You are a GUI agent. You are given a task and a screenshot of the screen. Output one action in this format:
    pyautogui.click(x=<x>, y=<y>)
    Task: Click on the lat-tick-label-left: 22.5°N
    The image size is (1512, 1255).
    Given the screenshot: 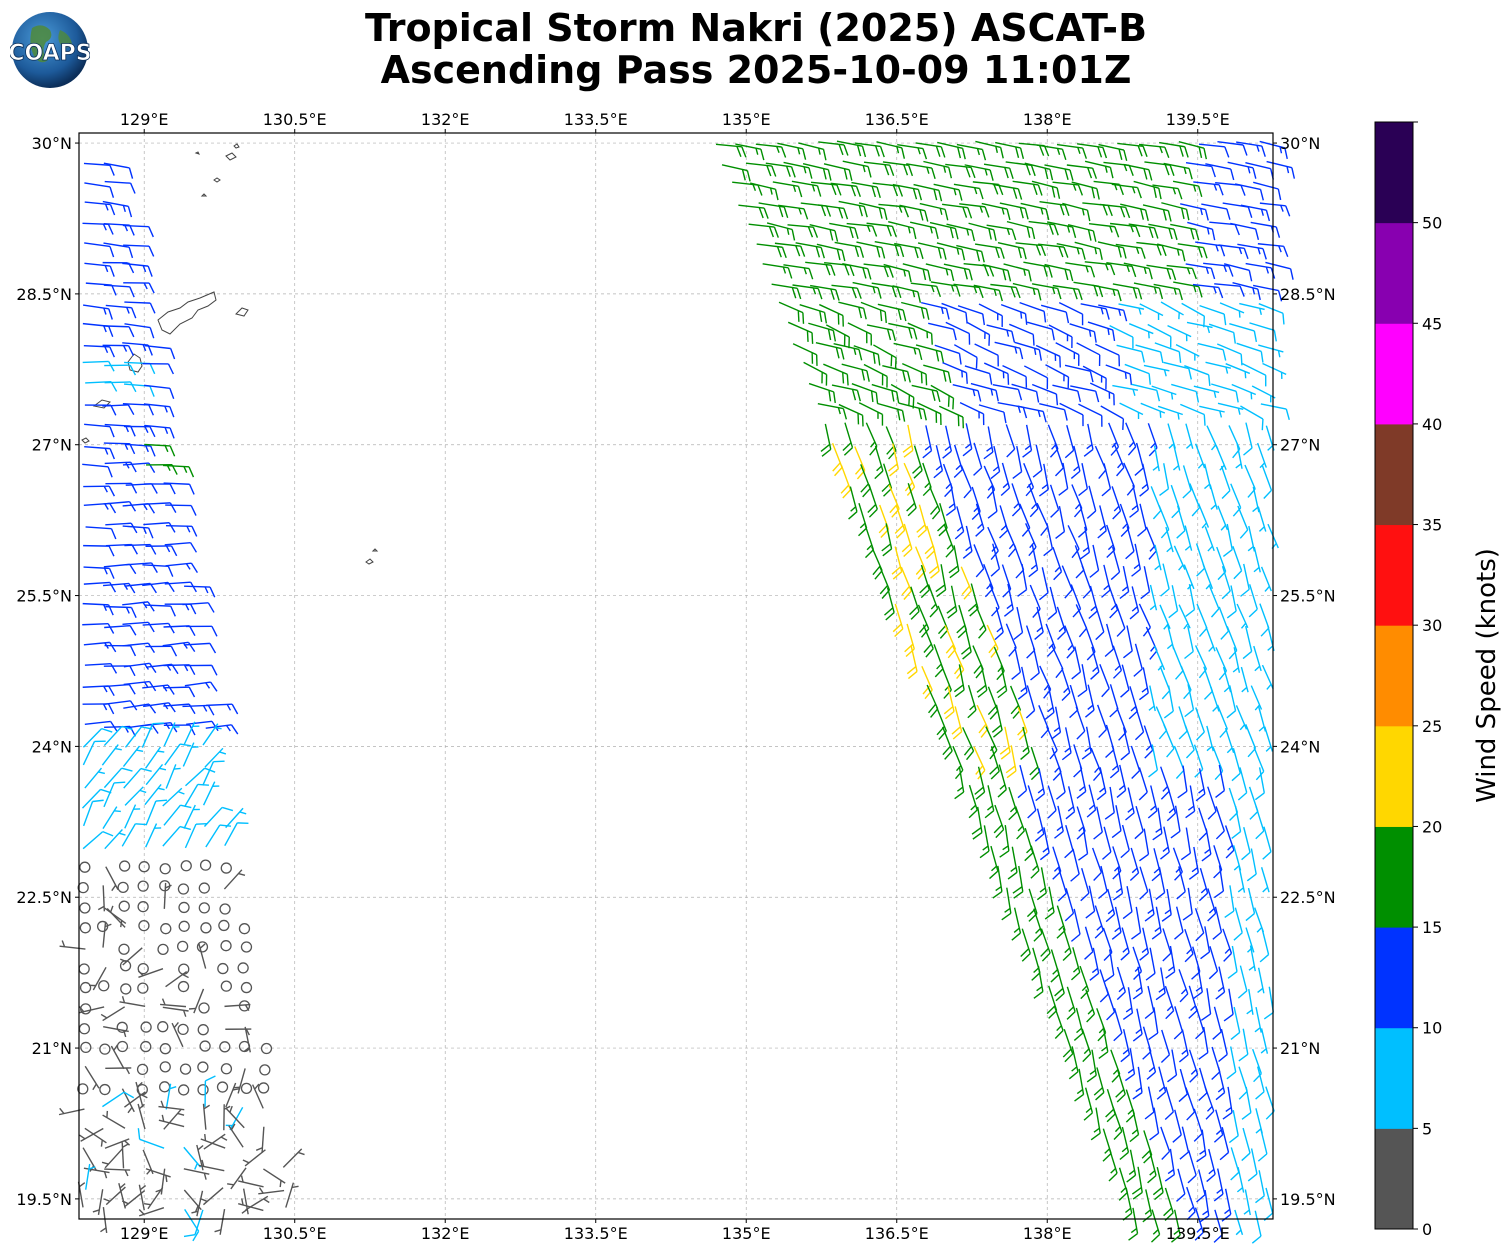 What is the action you would take?
    pyautogui.click(x=44, y=897)
    